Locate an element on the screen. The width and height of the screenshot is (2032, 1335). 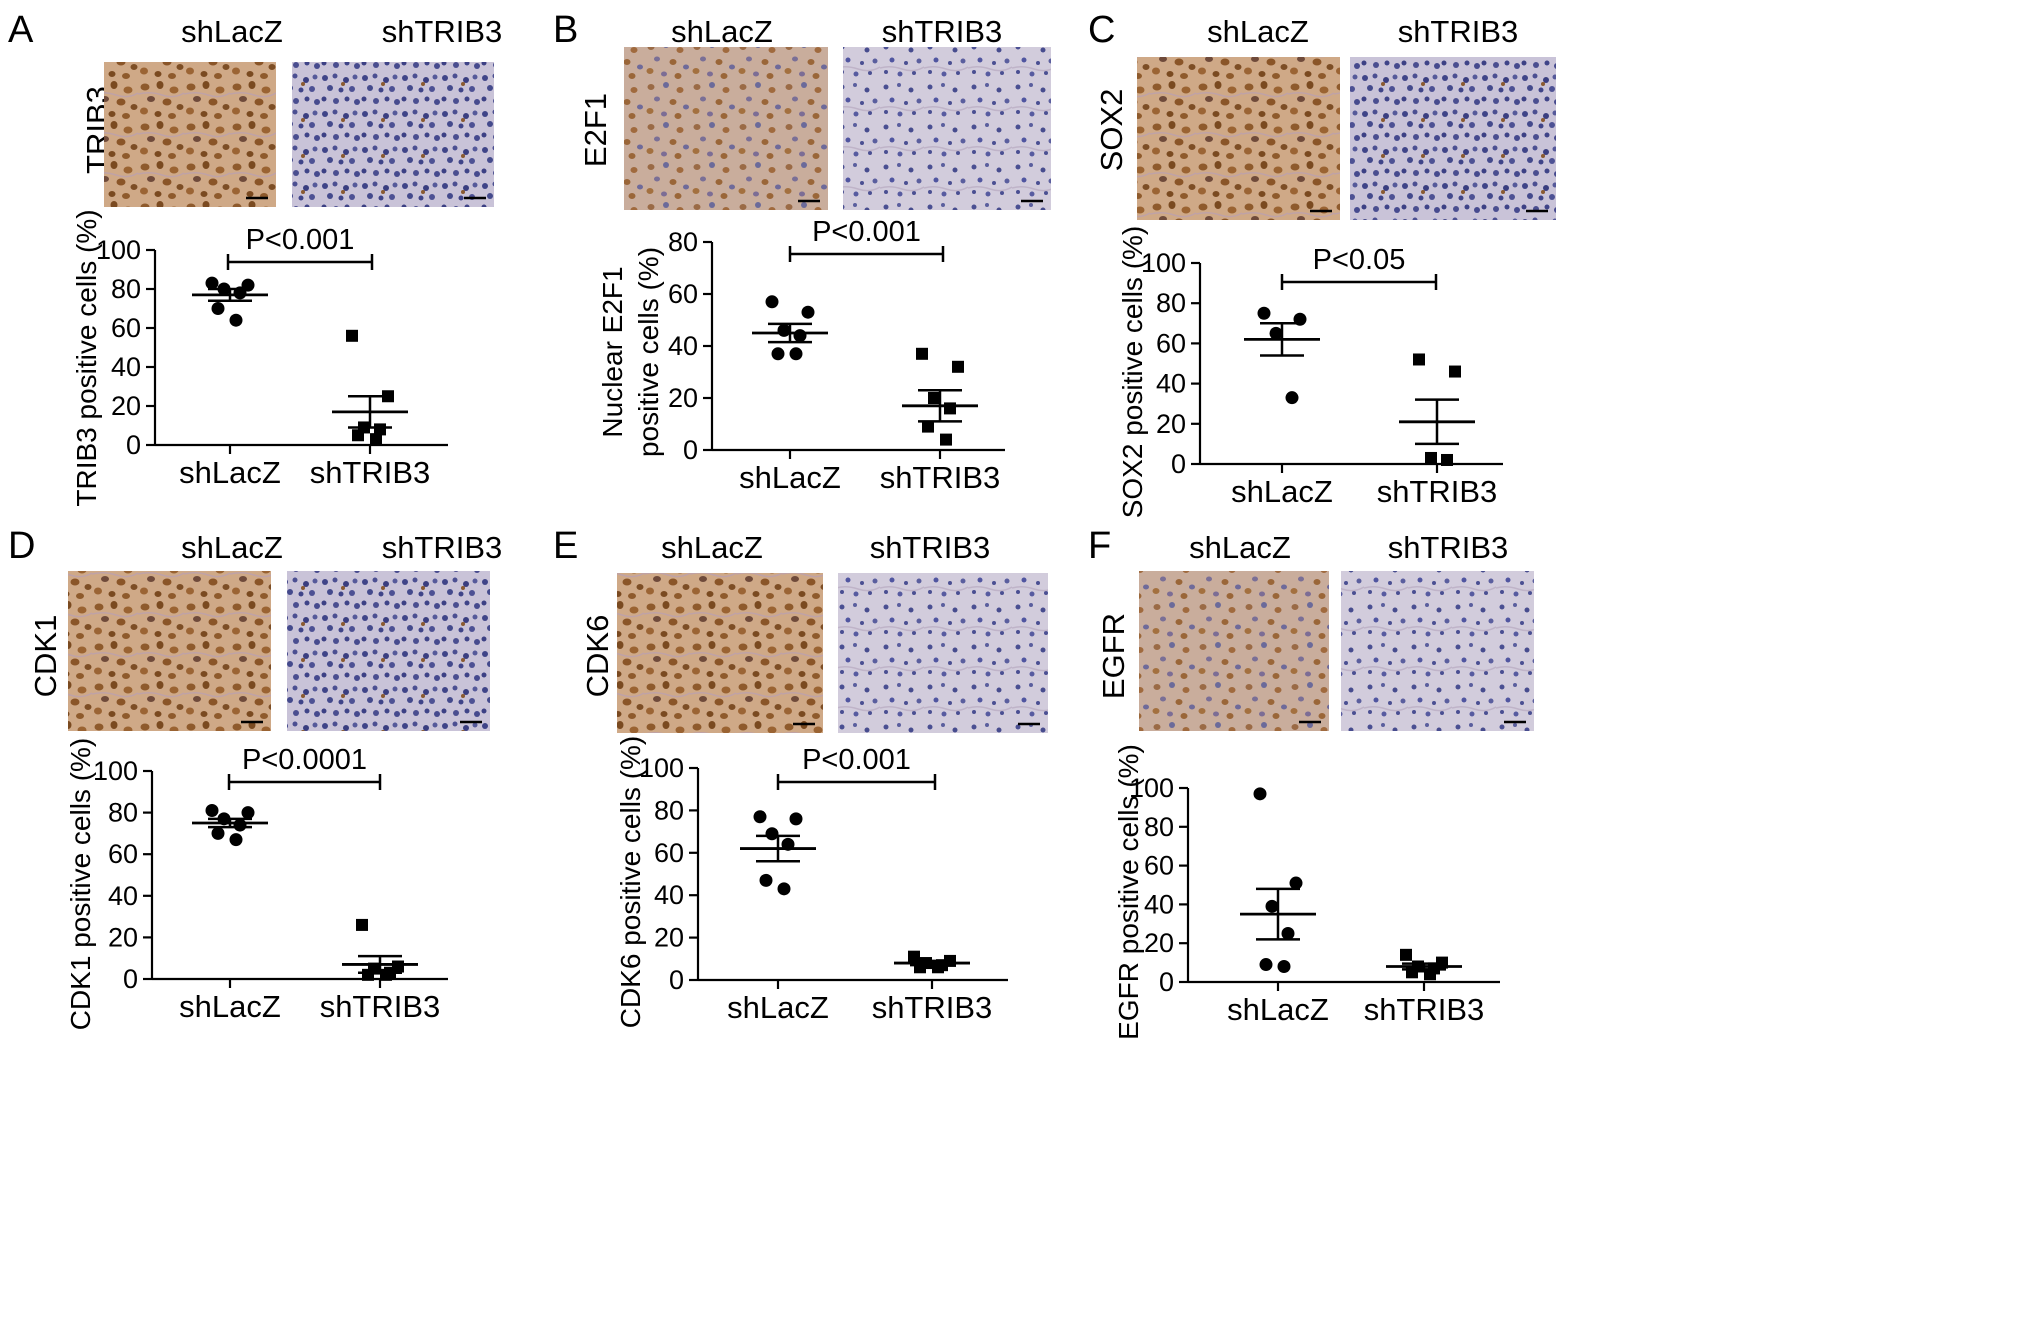
stain-marker-label: E2F1 is located at coordinates (595, 130).